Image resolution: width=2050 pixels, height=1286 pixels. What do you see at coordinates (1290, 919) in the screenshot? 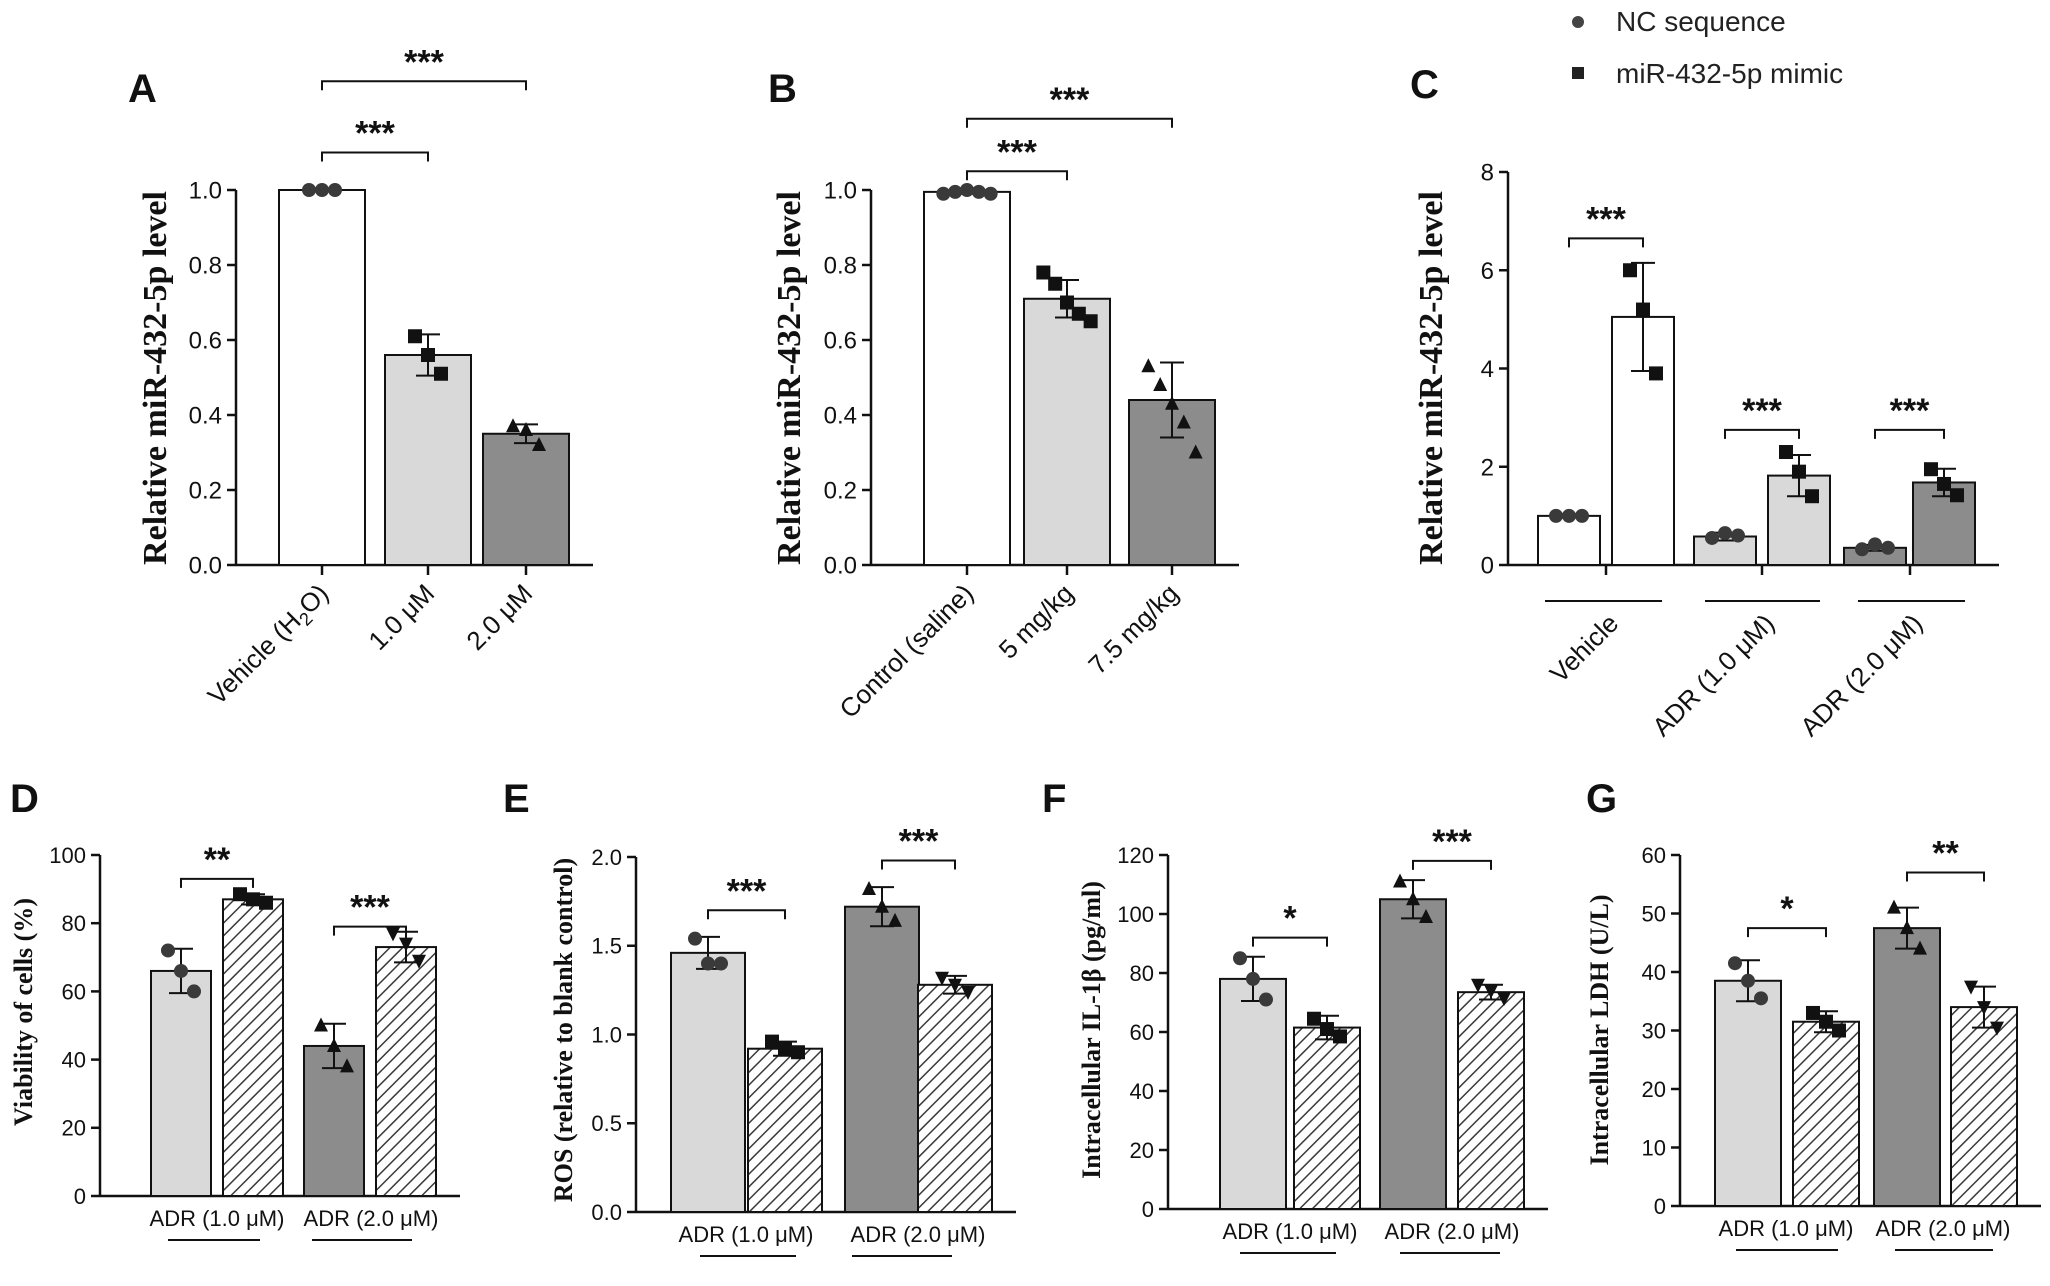
I see `significance-label: *` at bounding box center [1290, 919].